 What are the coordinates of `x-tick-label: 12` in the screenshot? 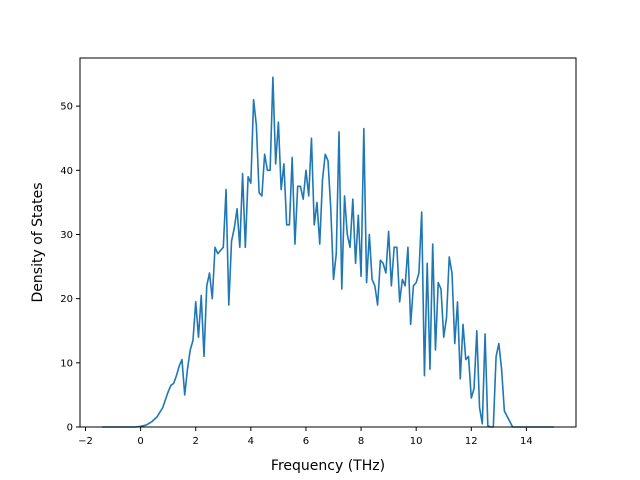 It's located at (471, 441).